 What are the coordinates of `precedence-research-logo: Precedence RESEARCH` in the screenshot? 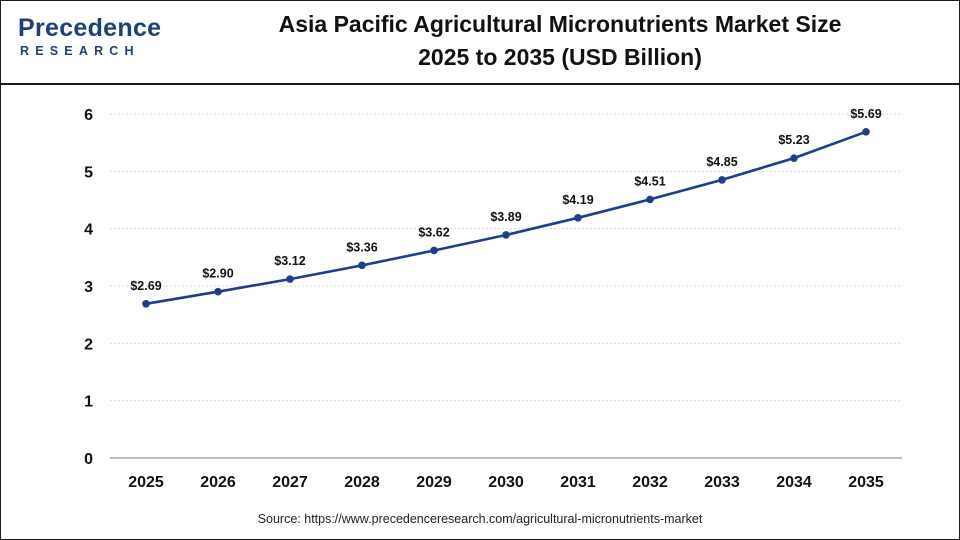 It's located at (93, 40).